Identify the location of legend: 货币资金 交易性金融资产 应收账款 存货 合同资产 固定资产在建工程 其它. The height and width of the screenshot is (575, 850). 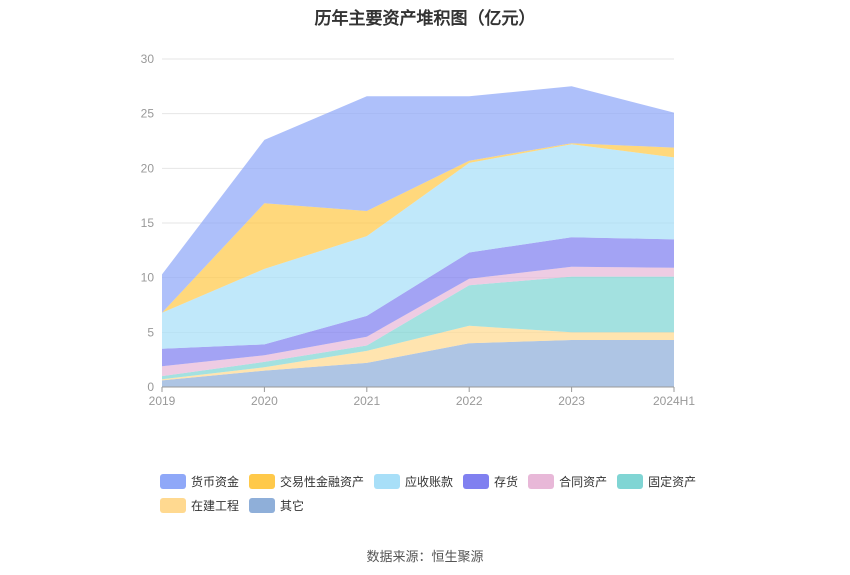
(440, 497).